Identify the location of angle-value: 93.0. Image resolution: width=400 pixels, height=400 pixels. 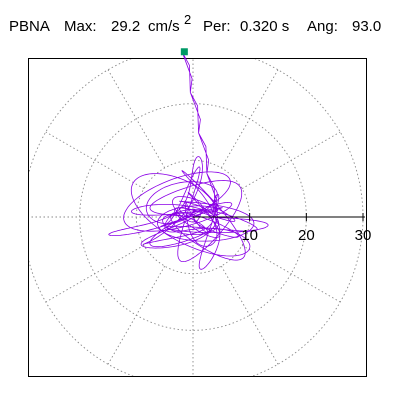
(367, 26).